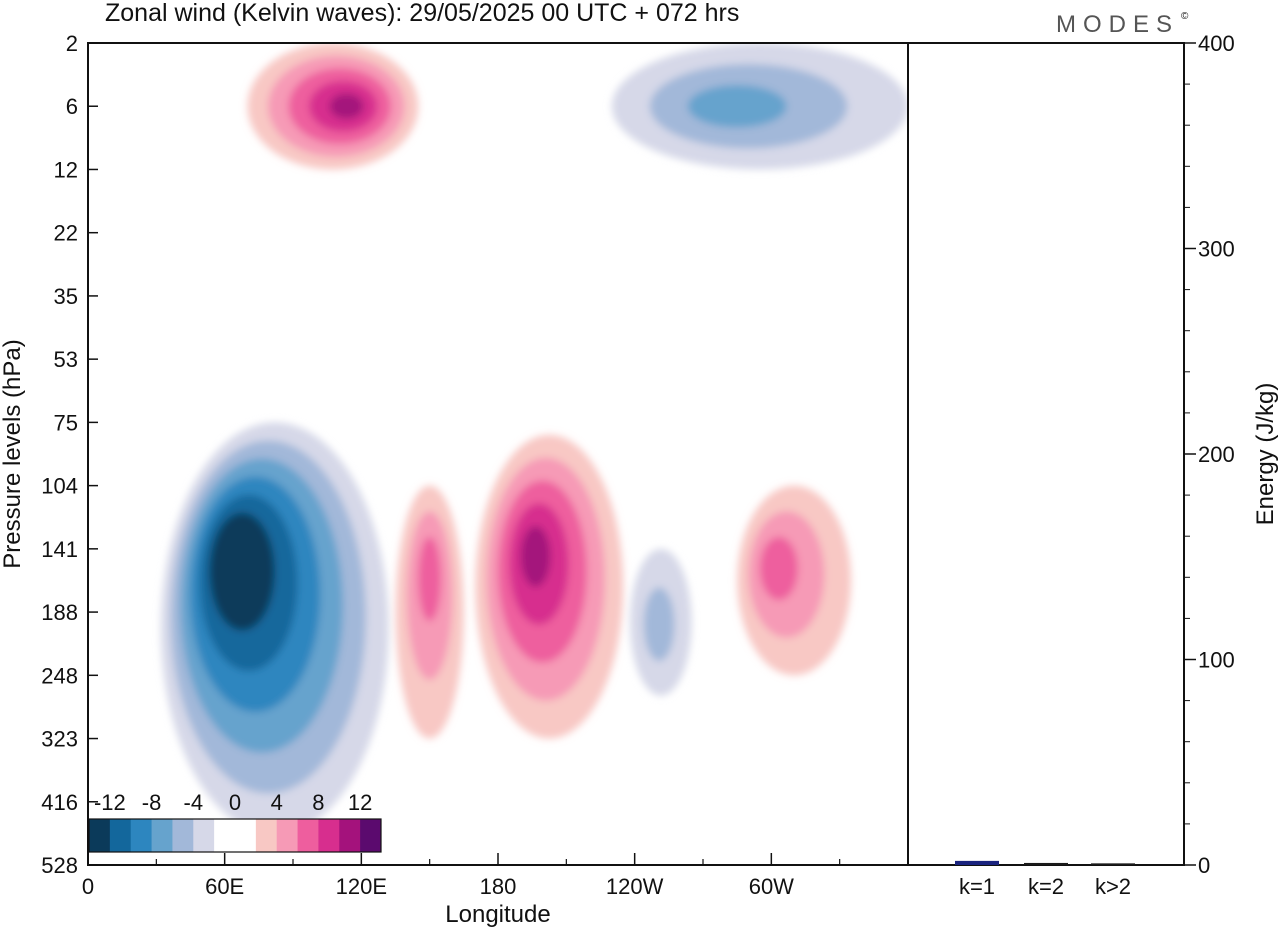  I want to click on brand-logo: MODES, so click(1117, 24).